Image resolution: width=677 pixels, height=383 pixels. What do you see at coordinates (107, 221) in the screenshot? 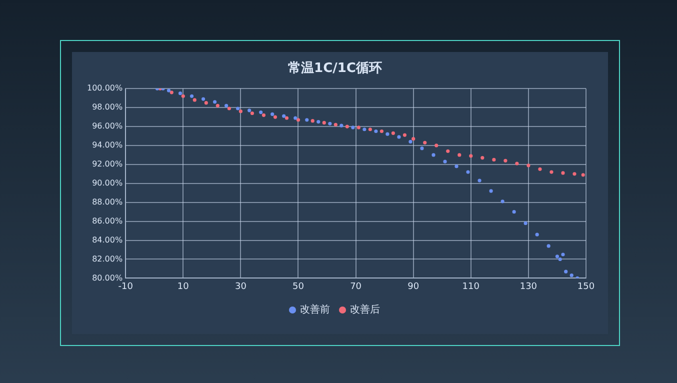
I see `y-tick-label: 86.00%` at bounding box center [107, 221].